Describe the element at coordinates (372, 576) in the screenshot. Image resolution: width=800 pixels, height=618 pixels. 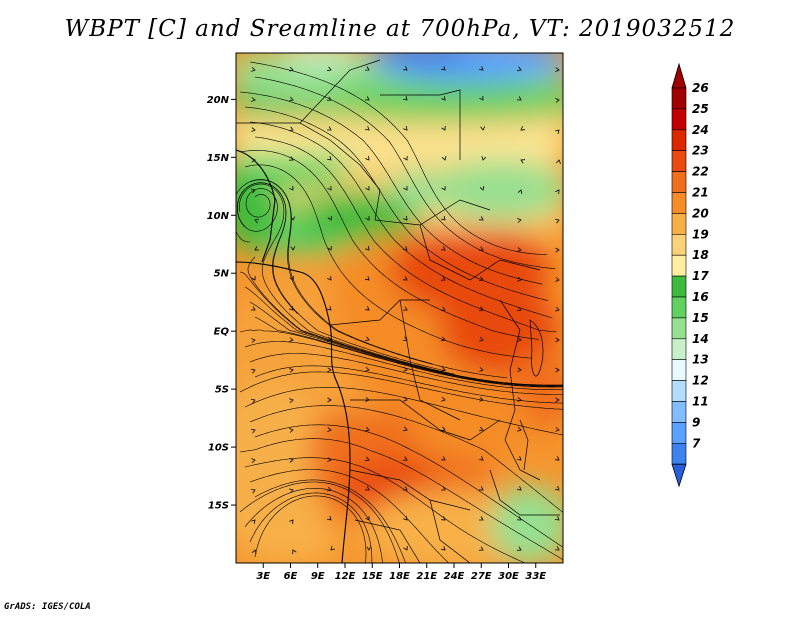
I see `x-tick-label: 15E` at that location.